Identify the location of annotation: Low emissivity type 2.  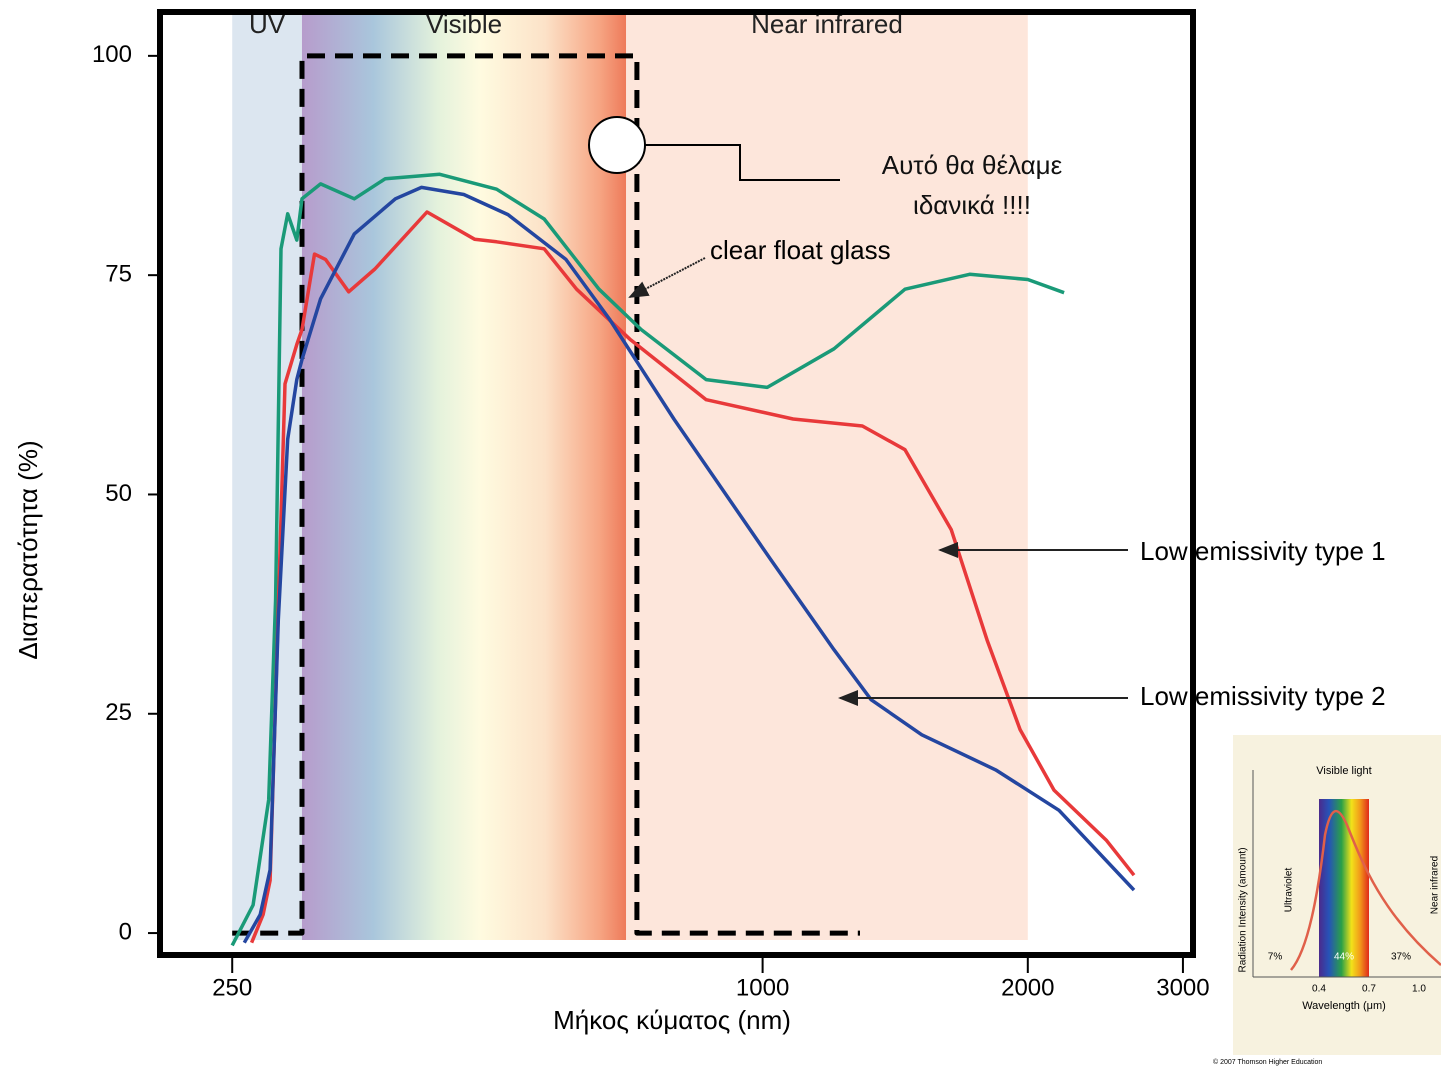
(1263, 696).